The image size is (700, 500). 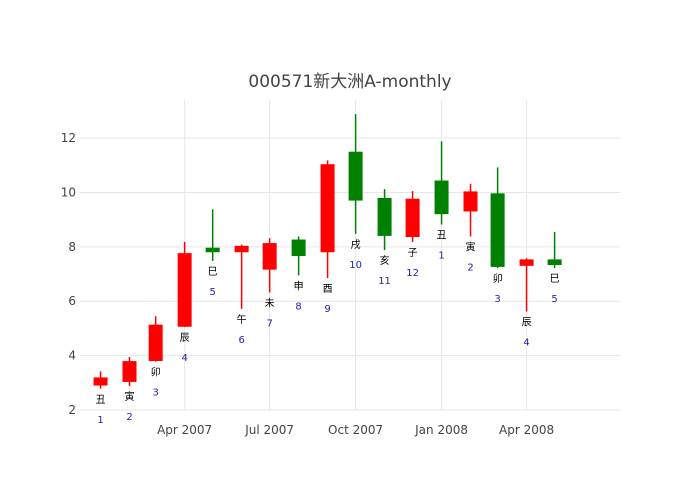 What do you see at coordinates (68, 192) in the screenshot?
I see `y-tick-label: 10` at bounding box center [68, 192].